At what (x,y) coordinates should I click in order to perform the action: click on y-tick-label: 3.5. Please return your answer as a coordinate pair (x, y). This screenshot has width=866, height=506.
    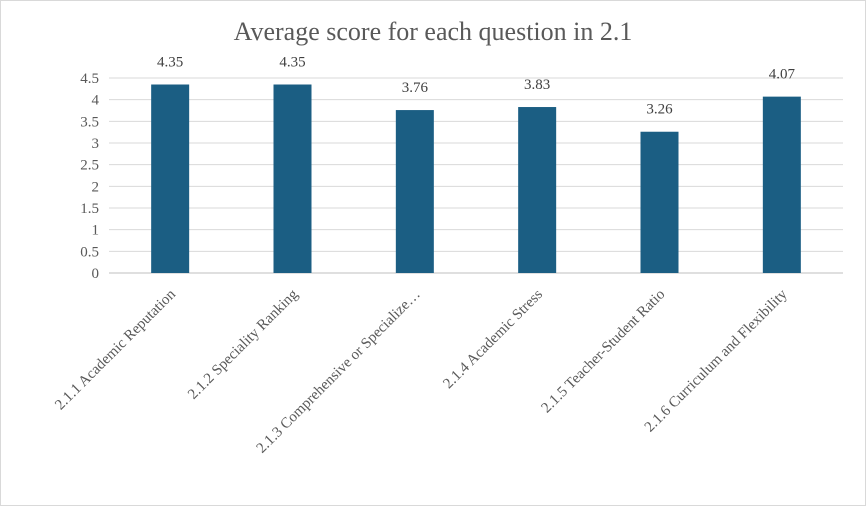
    Looking at the image, I should click on (89, 122).